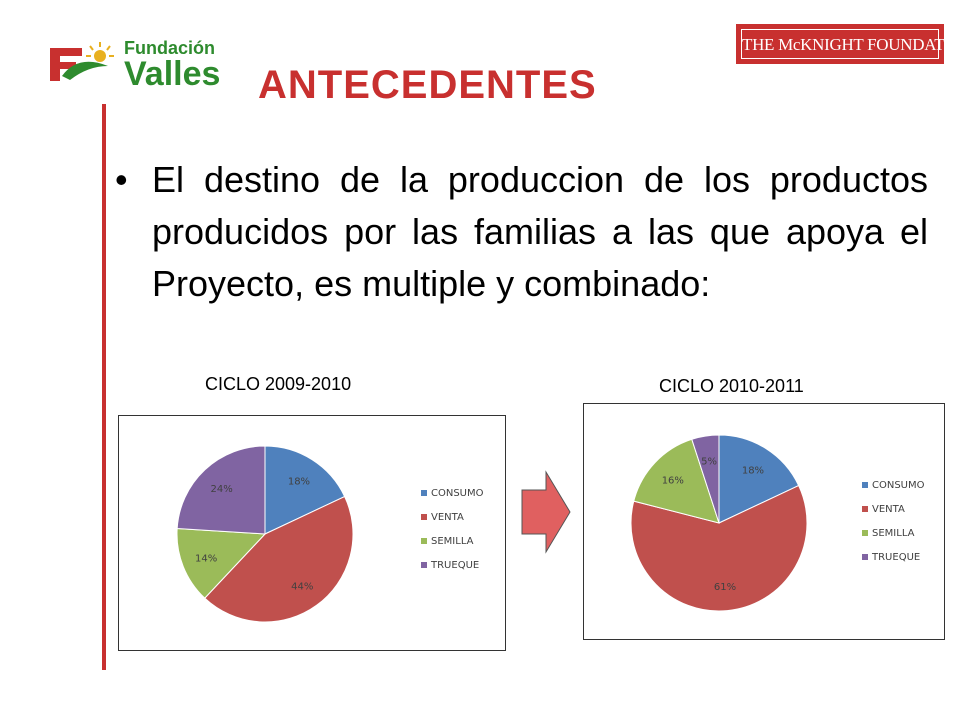 The width and height of the screenshot is (960, 720). What do you see at coordinates (278, 384) in the screenshot?
I see `chart-1-caption: CICLO 2009-2010` at bounding box center [278, 384].